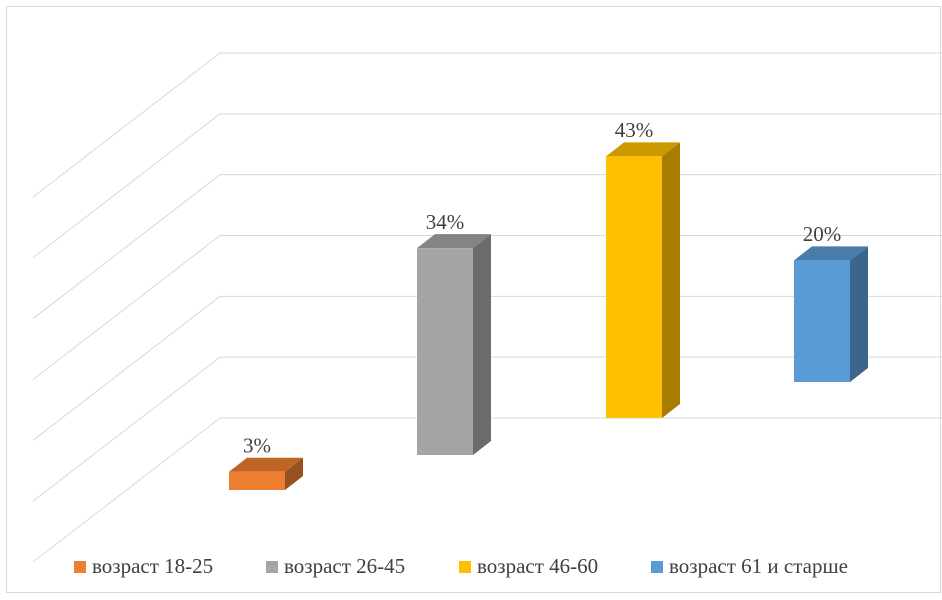 This screenshot has width=942, height=600. I want to click on legend-label: возраст 61 и старше, so click(758, 566).